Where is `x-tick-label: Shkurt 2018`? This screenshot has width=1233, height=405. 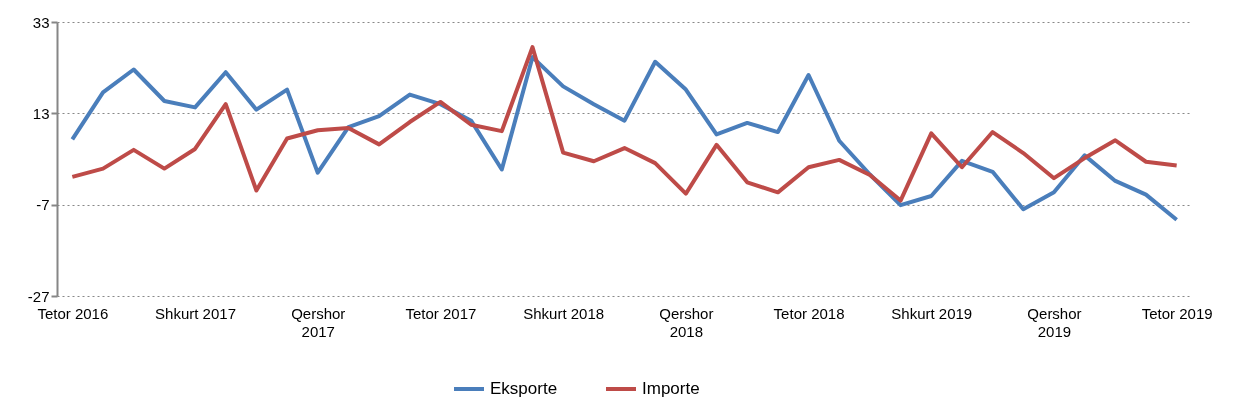 x-tick-label: Shkurt 2018 is located at coordinates (564, 313).